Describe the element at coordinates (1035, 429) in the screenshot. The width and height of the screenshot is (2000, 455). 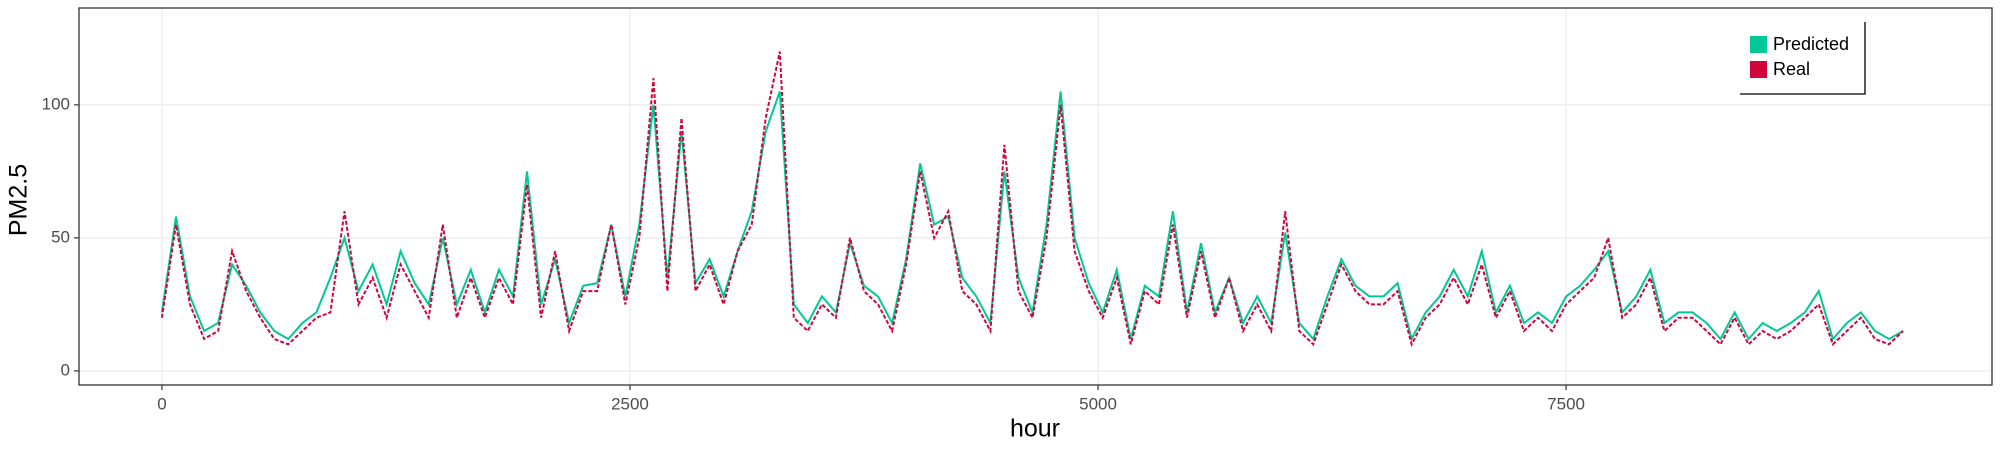
I see `x-axis-title: hour` at that location.